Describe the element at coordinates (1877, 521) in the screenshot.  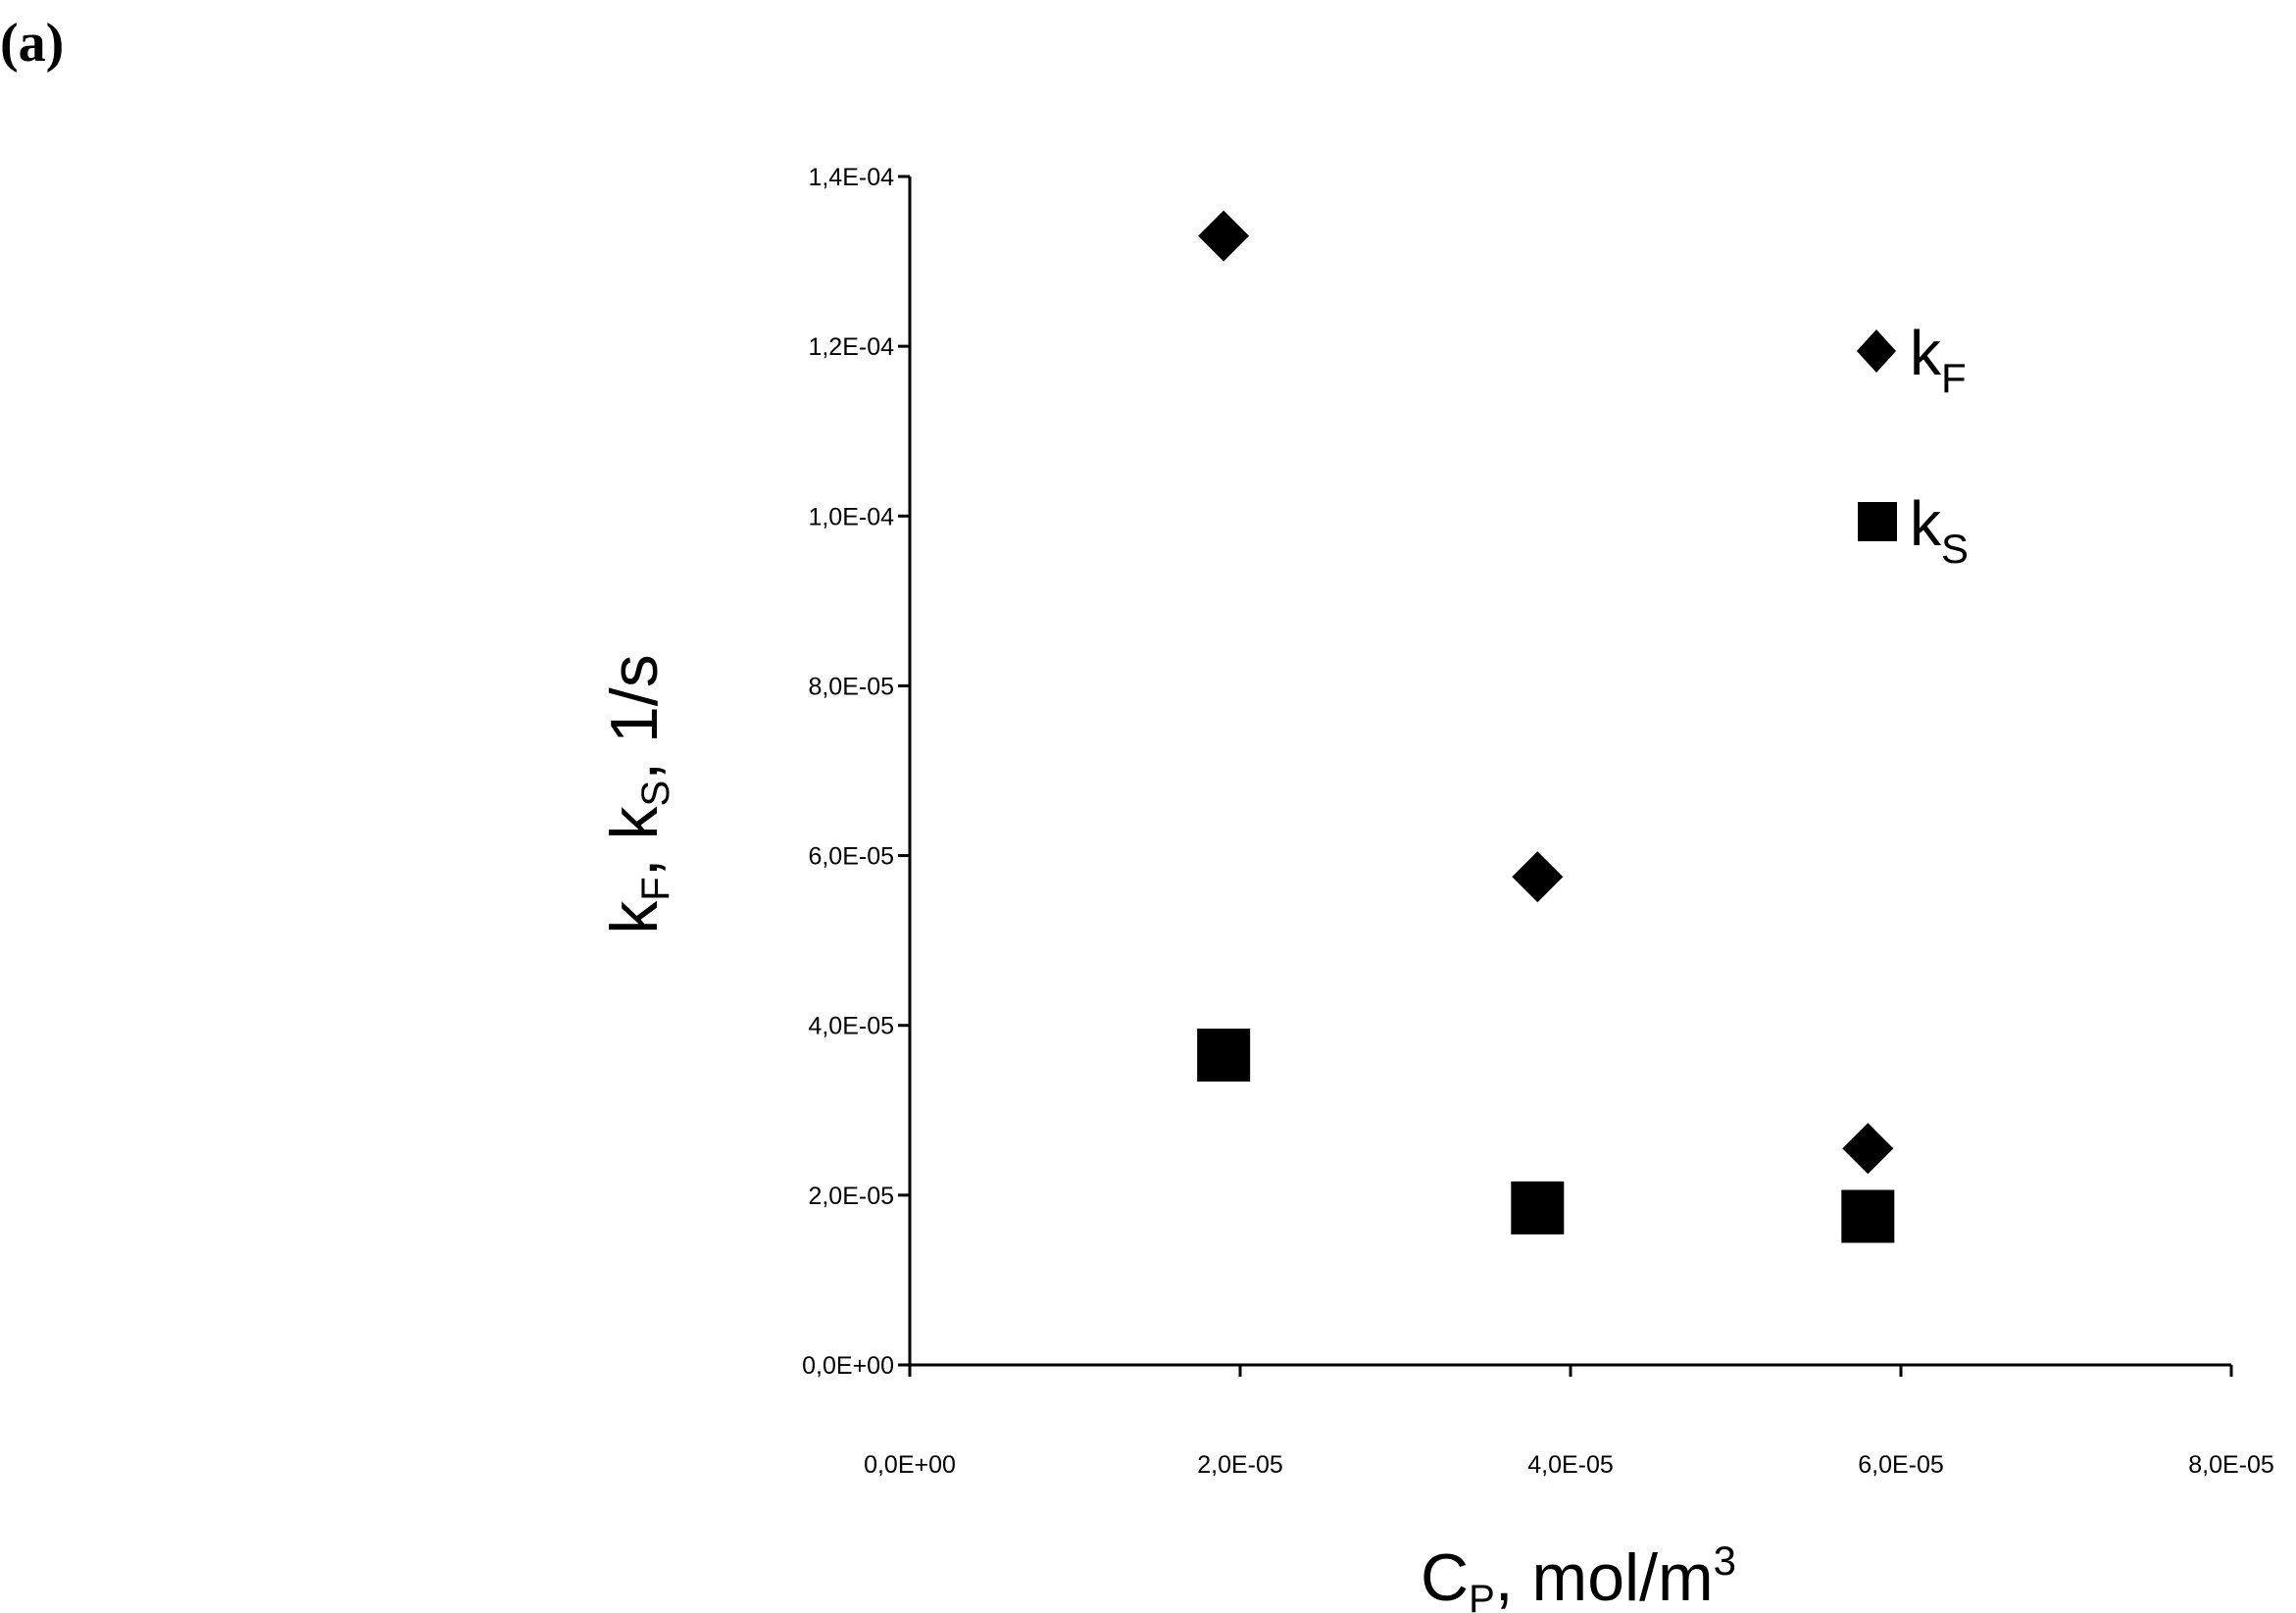
I see `legend-square-marker` at that location.